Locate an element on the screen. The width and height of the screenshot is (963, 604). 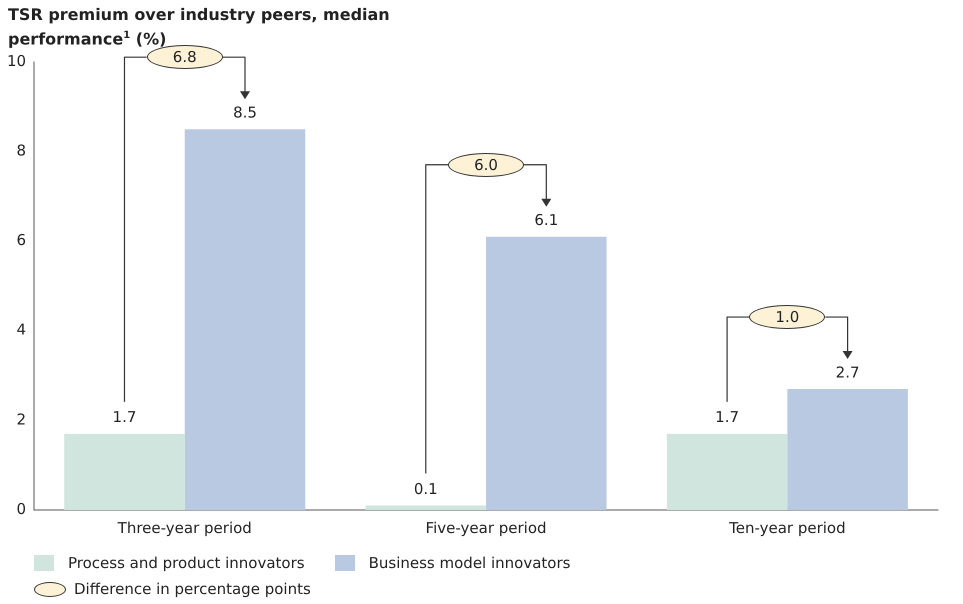
oval-callout: 1.0 is located at coordinates (787, 317).